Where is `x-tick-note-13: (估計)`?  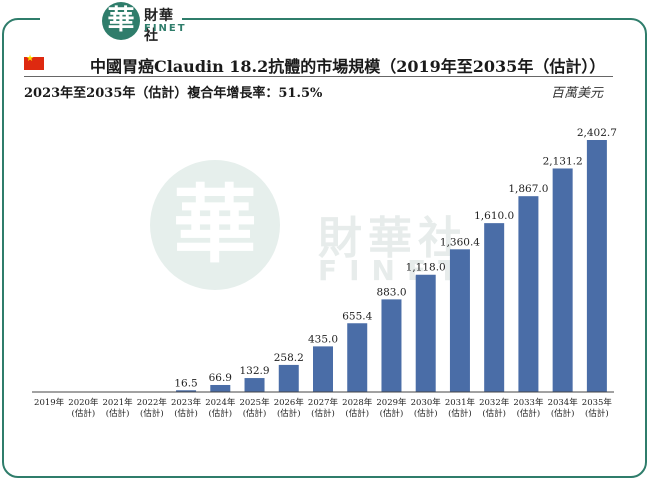 x-tick-note-13: (估計) is located at coordinates (494, 413).